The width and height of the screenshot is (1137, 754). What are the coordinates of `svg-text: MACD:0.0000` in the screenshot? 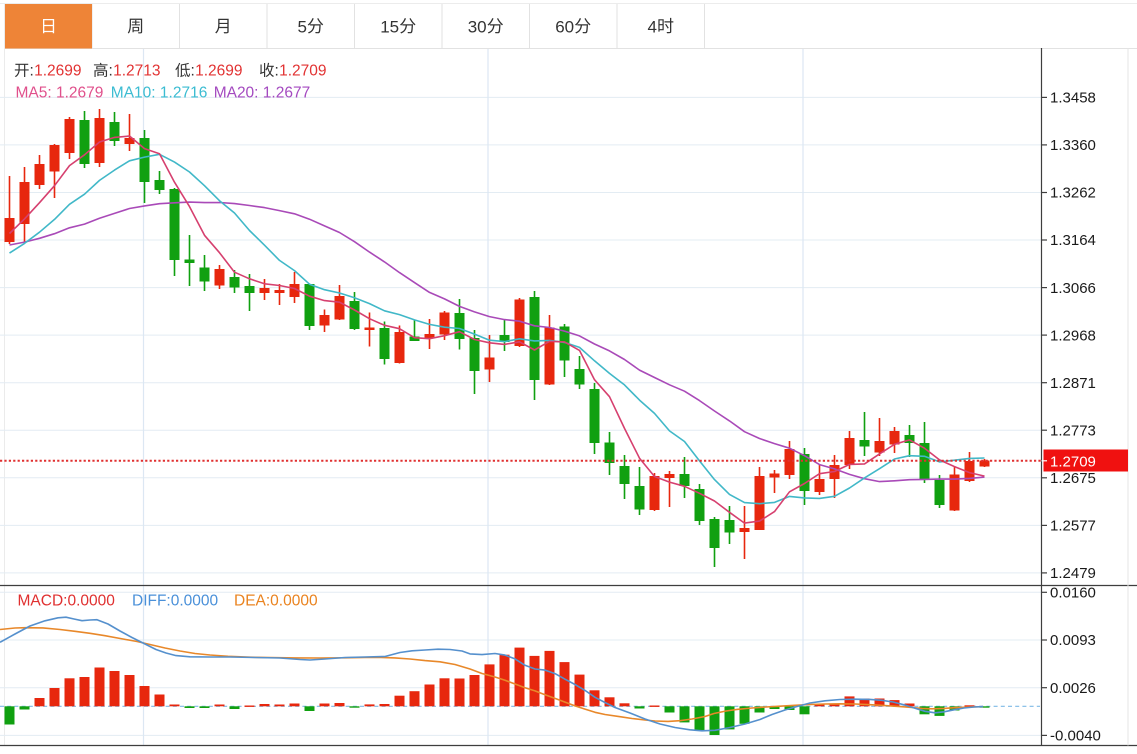 It's located at (67, 601).